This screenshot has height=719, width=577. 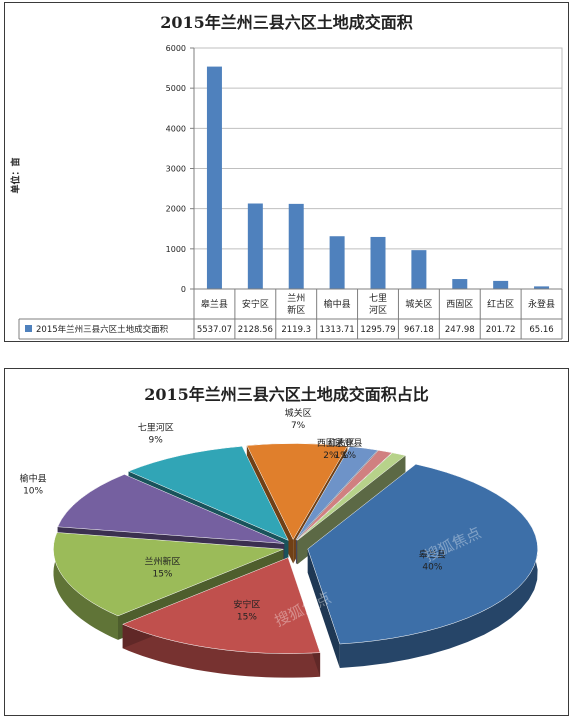 What do you see at coordinates (28, 328) in the screenshot?
I see `legend-key-swatch` at bounding box center [28, 328].